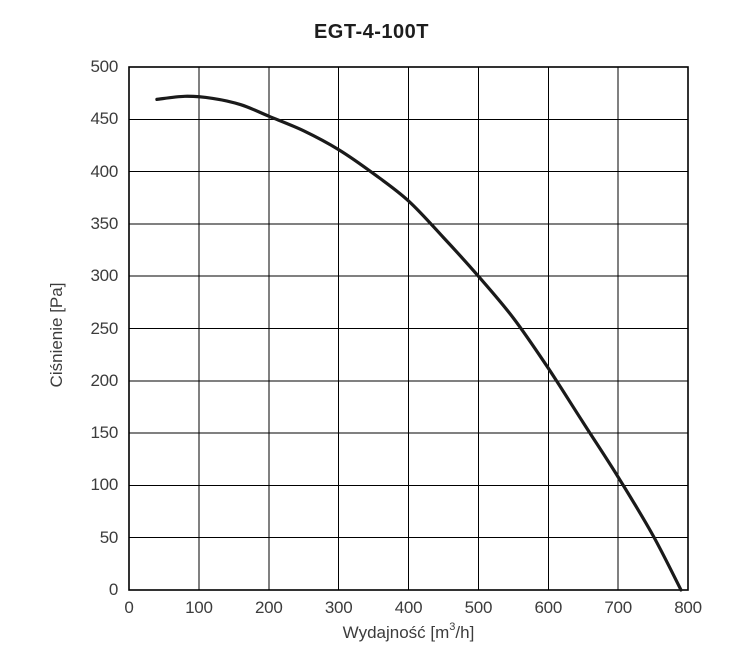  What do you see at coordinates (104, 276) in the screenshot?
I see `y-tick-label: 300` at bounding box center [104, 276].